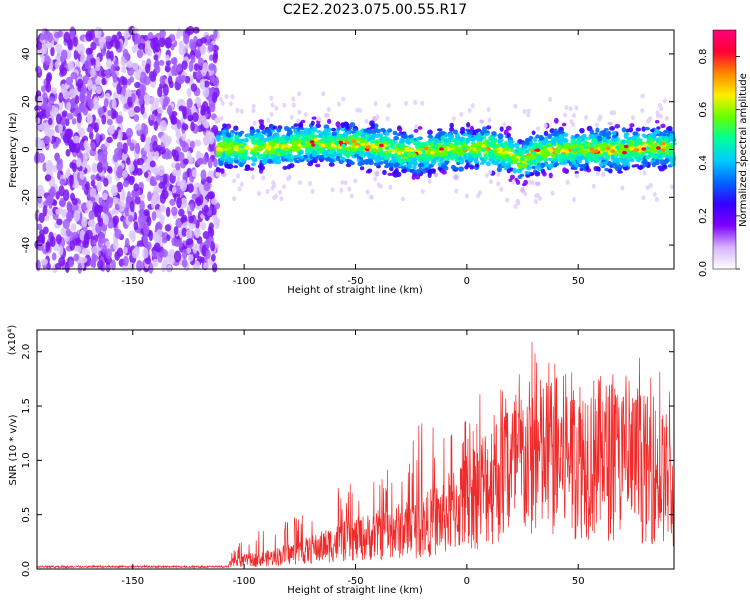 The height and width of the screenshot is (600, 750). What do you see at coordinates (12, 340) in the screenshot?
I see `snr-y-multiplier: (x10⁴)` at bounding box center [12, 340].